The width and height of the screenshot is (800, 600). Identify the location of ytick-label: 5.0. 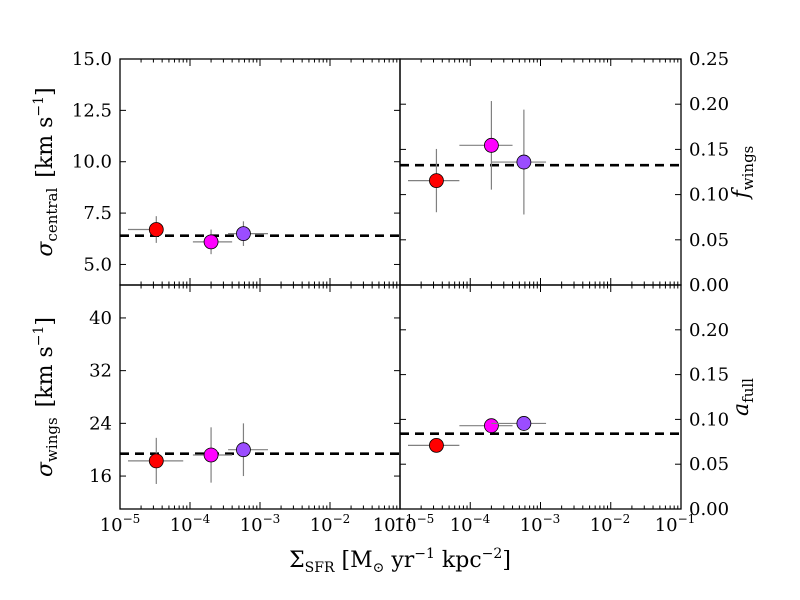
(97, 264).